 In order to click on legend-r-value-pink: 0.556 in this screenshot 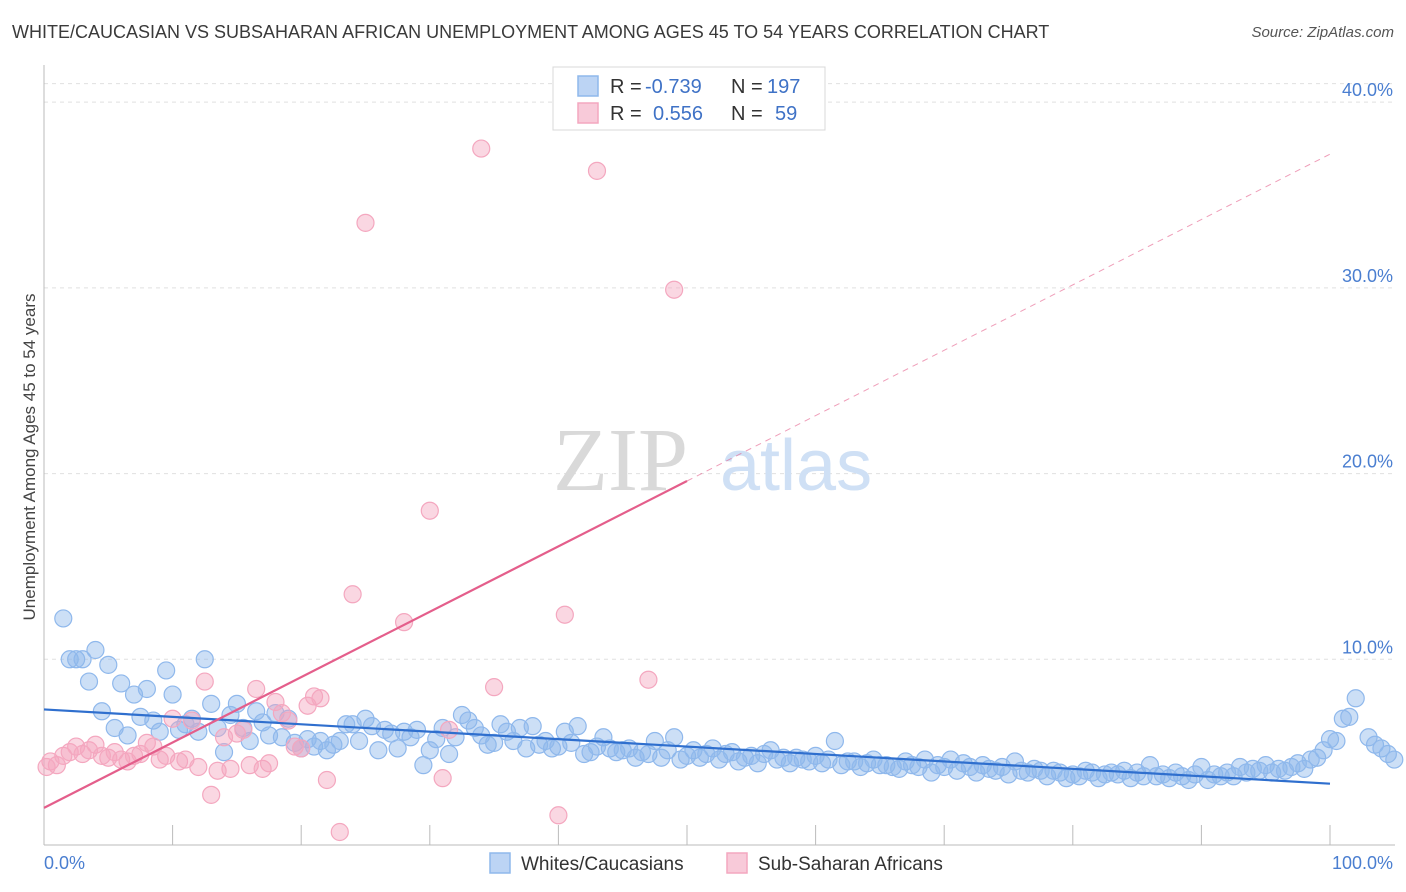, I will do `click(678, 114)`.